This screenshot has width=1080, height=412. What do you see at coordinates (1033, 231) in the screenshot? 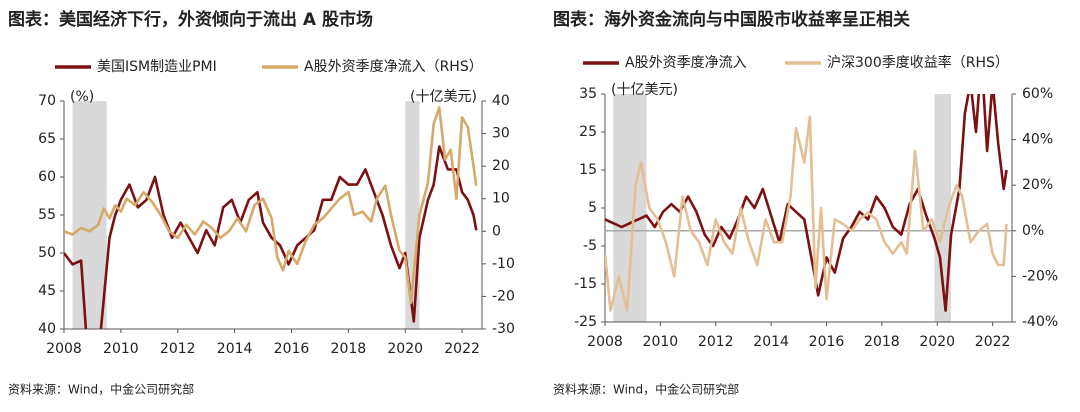
I see `y2-tick-label: 0%` at bounding box center [1033, 231].